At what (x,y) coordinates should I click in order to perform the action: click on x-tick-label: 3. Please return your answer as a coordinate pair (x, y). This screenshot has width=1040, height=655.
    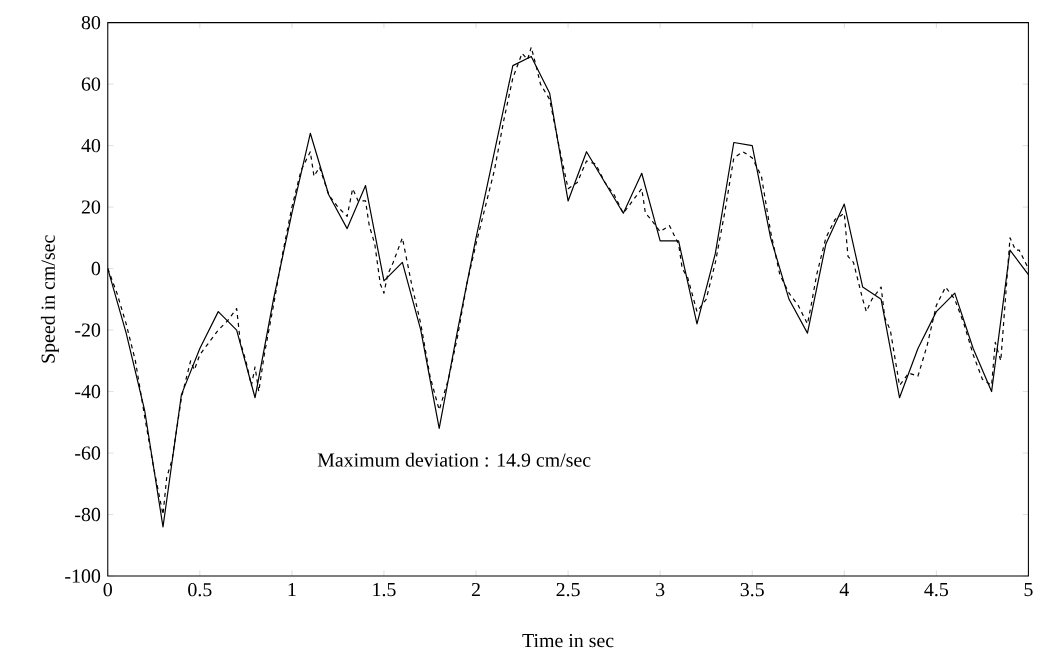
    Looking at the image, I should click on (660, 590).